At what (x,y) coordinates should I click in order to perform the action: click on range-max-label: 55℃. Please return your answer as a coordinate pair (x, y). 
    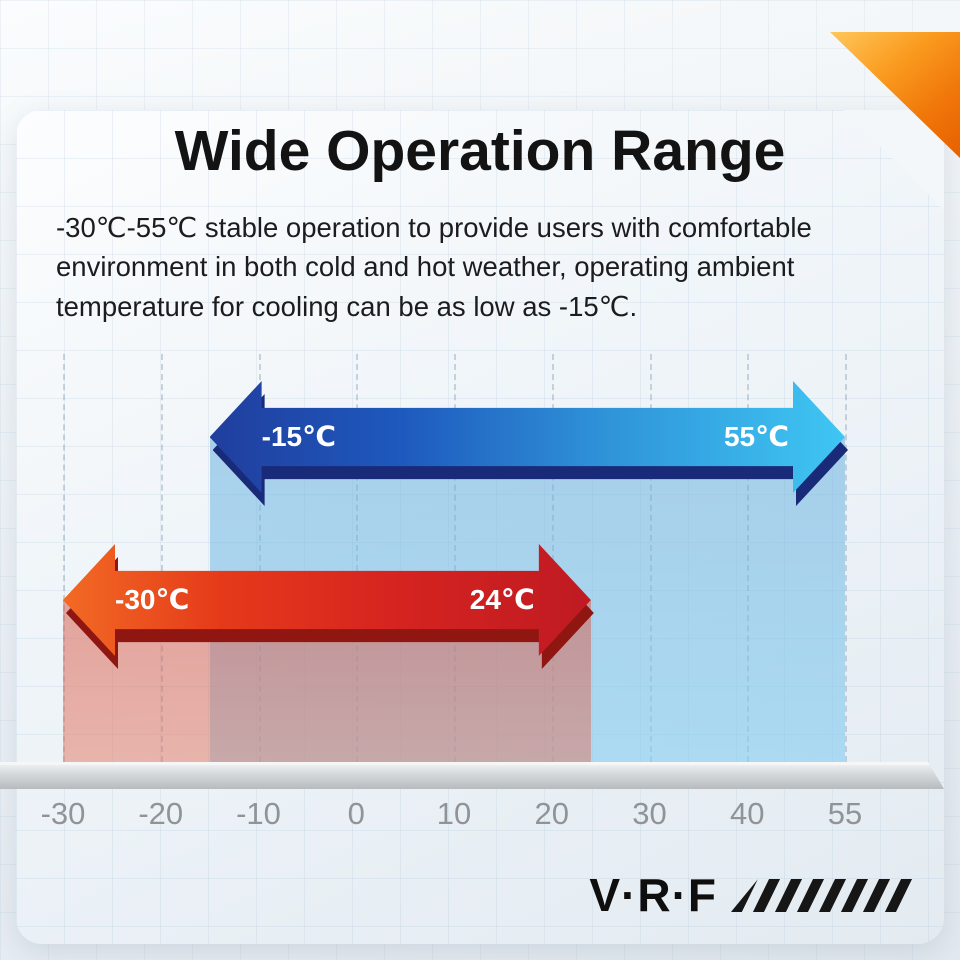
    Looking at the image, I should click on (756, 436).